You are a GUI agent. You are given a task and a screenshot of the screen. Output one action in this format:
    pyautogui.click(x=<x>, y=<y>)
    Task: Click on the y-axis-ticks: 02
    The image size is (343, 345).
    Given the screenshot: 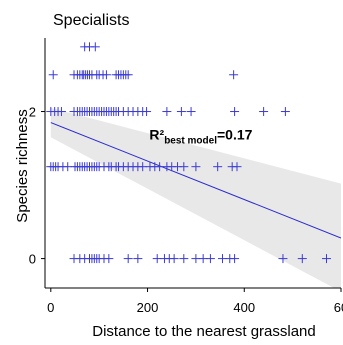 What is the action you would take?
    pyautogui.click(x=37, y=186)
    